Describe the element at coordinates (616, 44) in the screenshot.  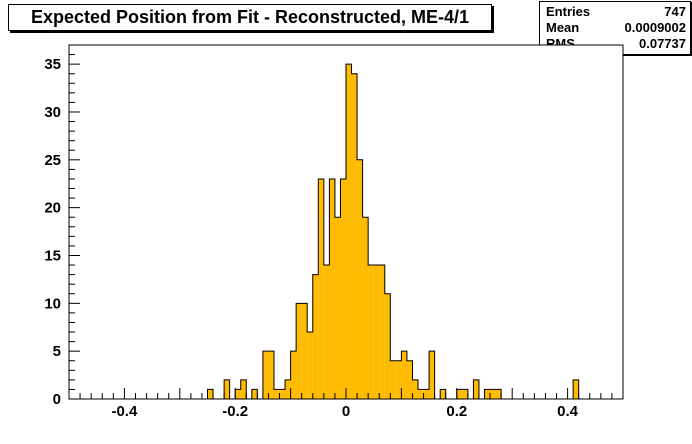
I see `stats-row-rms: RMS 0.07737` at that location.